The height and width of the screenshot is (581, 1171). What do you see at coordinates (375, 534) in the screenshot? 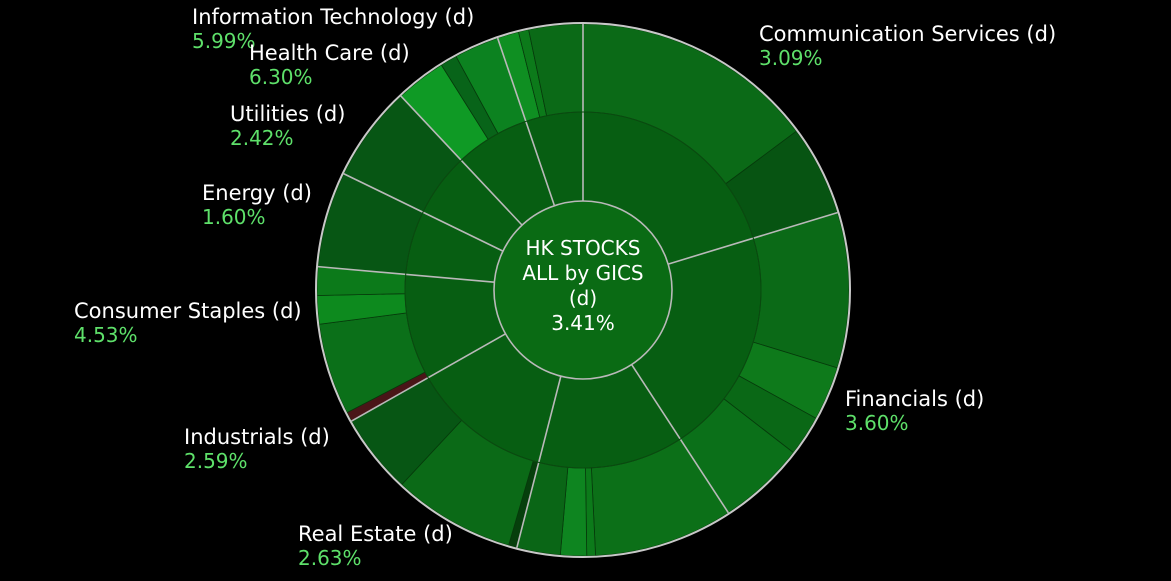
I see `sector-name: Real Estate (d)` at bounding box center [375, 534].